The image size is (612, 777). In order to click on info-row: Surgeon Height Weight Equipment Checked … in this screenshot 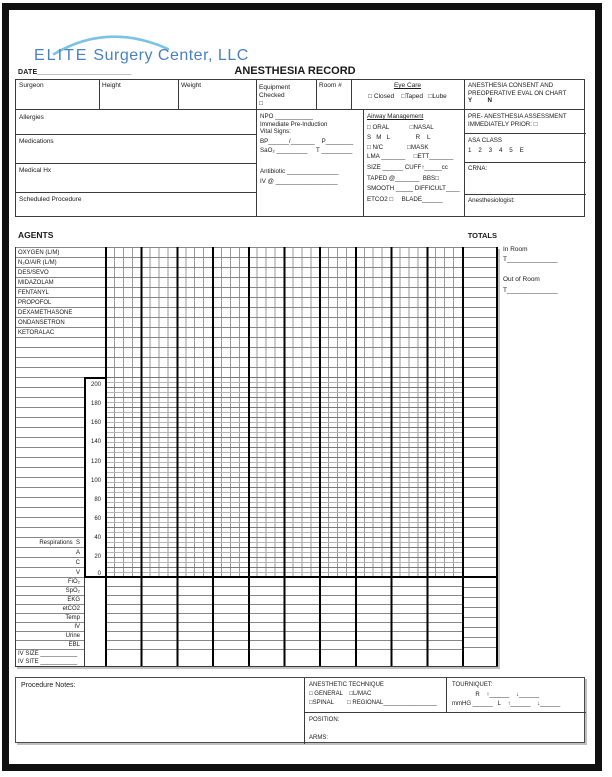, I will do `click(300, 95)`.